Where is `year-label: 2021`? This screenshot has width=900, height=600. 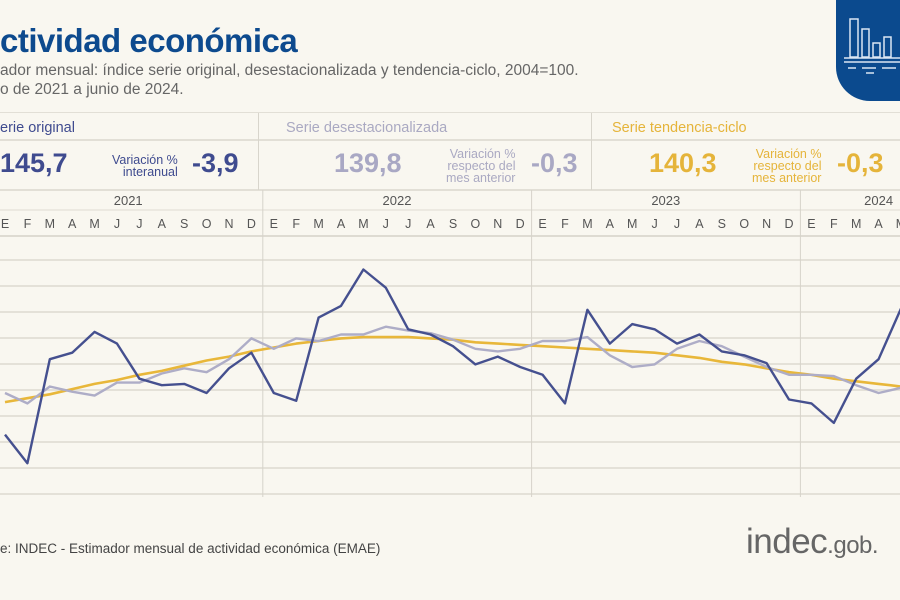
year-label: 2021 is located at coordinates (128, 200).